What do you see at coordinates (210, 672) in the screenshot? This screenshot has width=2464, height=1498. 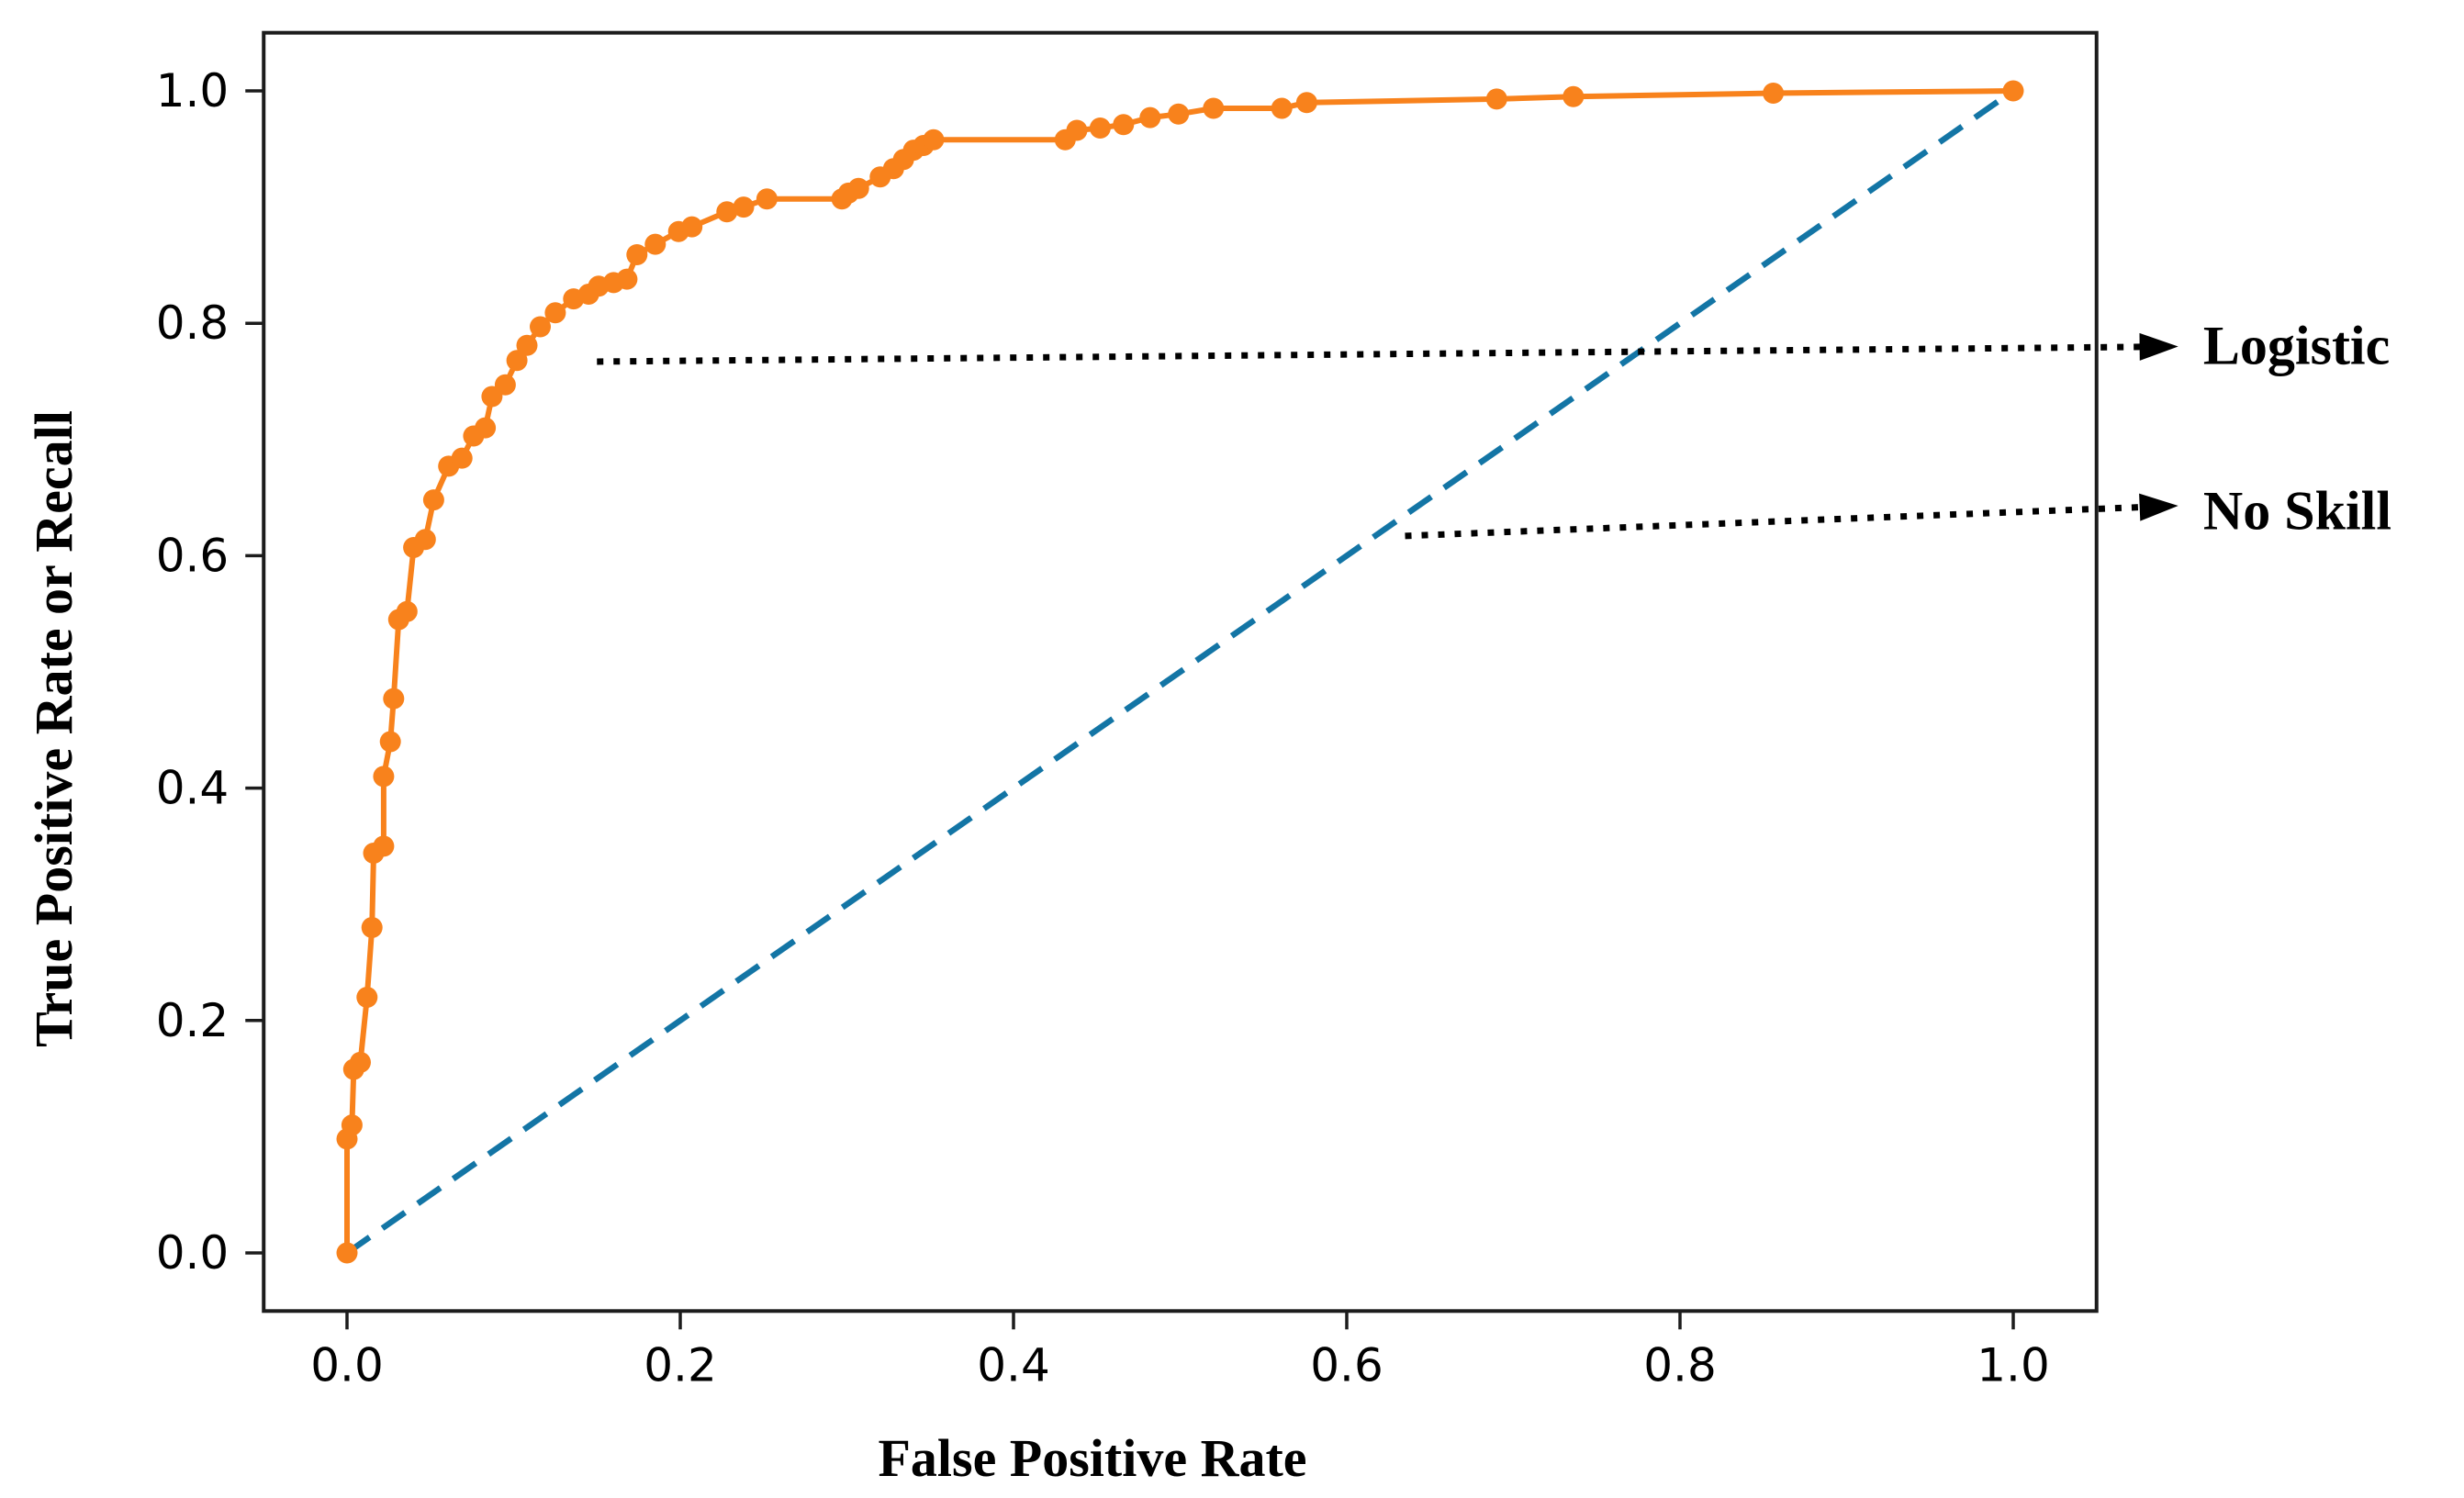 I see `y-axis-ticks: 0.0 0.2 0.4 0.6 0.8 1.0` at bounding box center [210, 672].